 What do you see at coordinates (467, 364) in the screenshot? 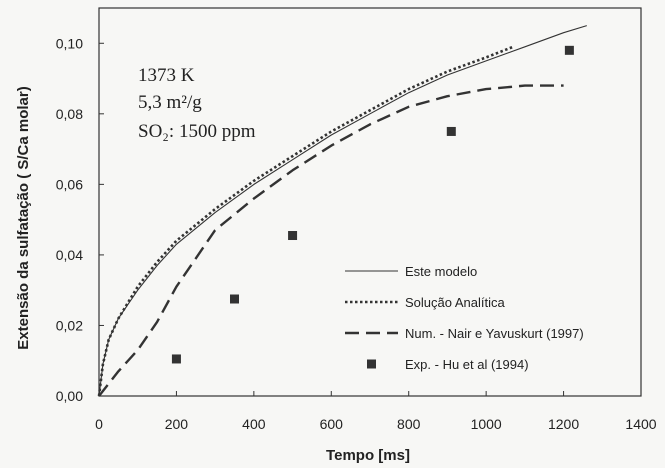
I see `legend-label-exp-hu-et-al-1994: Exp. - Hu et al (1994)` at bounding box center [467, 364].